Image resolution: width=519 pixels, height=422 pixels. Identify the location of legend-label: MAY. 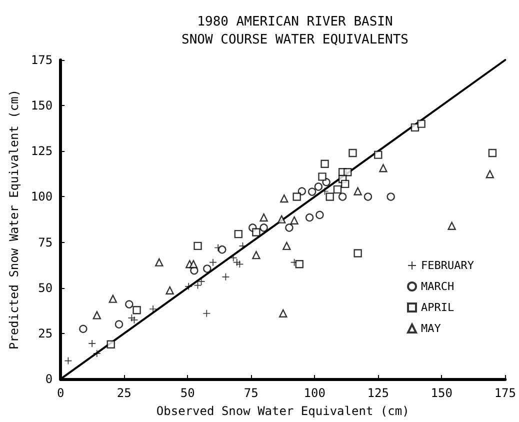
(431, 328).